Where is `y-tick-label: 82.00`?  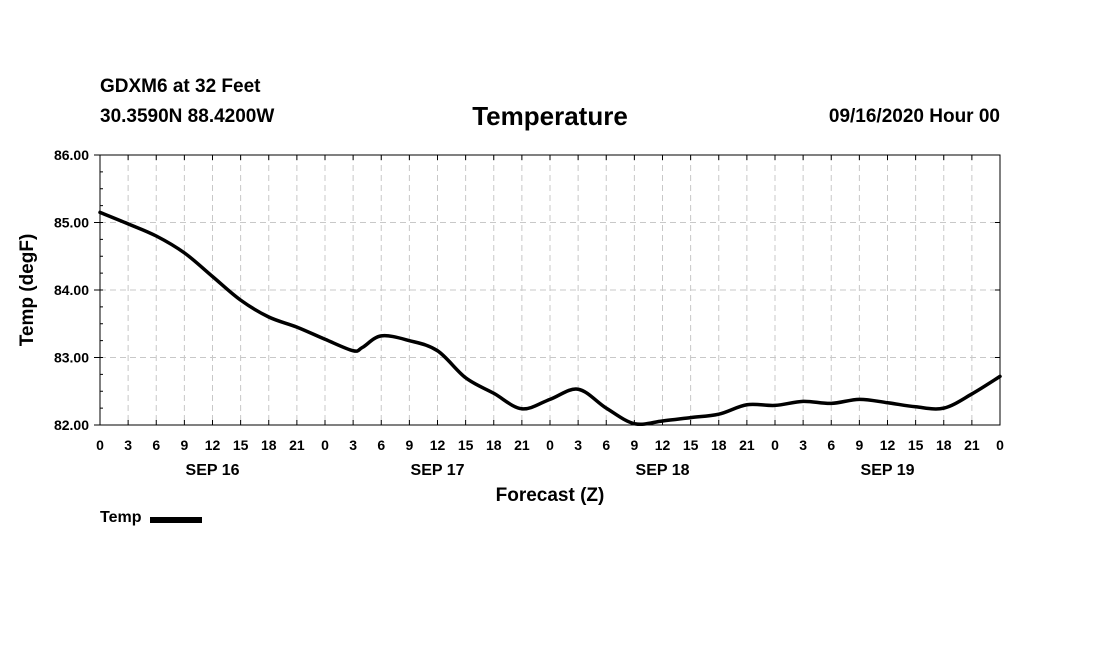 y-tick-label: 82.00 is located at coordinates (71, 425).